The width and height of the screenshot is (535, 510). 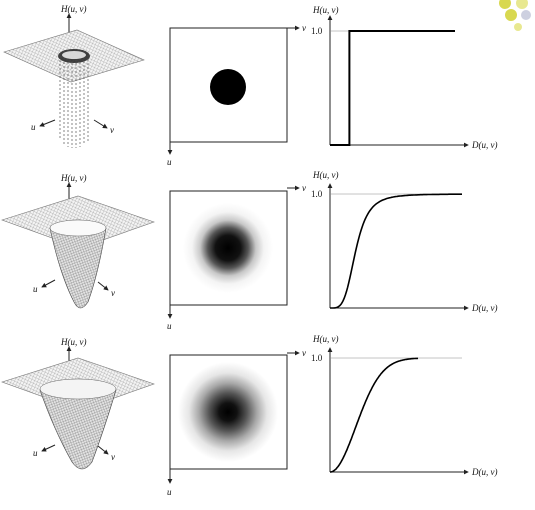 What do you see at coordinates (74, 76) in the screenshot?
I see `surface-plot-ideal: H(u, v) u v` at bounding box center [74, 76].